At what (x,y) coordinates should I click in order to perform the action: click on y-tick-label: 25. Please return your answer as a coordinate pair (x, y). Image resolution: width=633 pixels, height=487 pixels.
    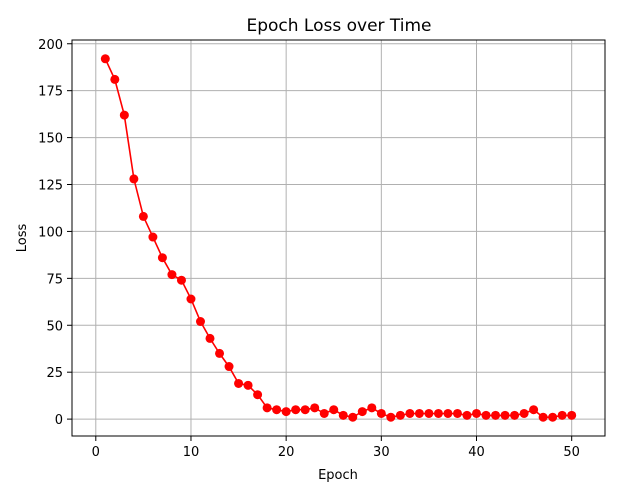
    Looking at the image, I should click on (54, 373).